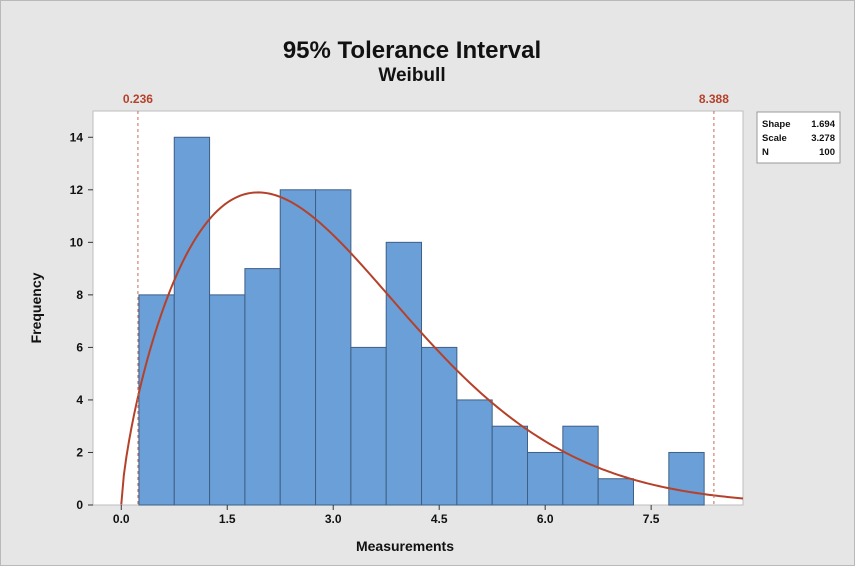 The height and width of the screenshot is (566, 855). What do you see at coordinates (439, 519) in the screenshot?
I see `x-tick-label-3: 4.5` at bounding box center [439, 519].